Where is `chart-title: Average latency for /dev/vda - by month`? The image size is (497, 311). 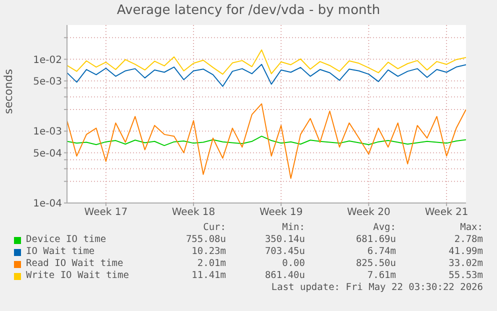 chart-title: Average latency for /dev/vda - by month is located at coordinates (249, 10).